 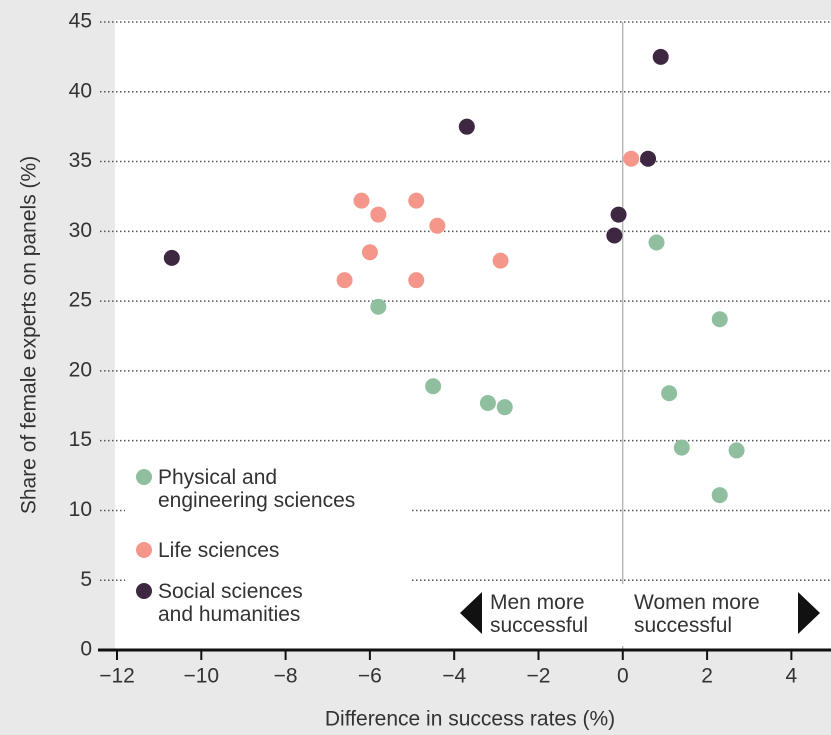 I want to click on legend-box, so click(x=267, y=549).